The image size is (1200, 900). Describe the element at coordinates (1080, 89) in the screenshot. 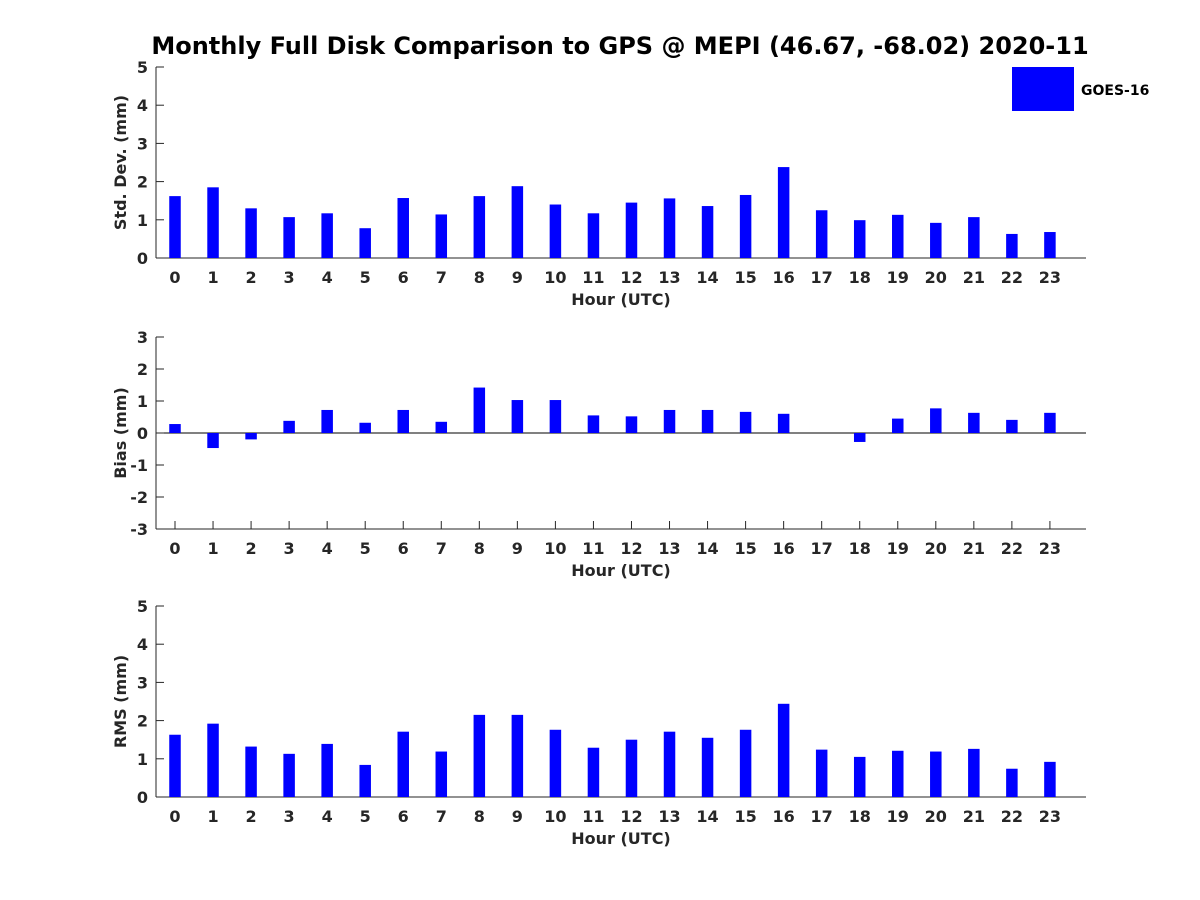

I see `legend: GOES-16` at that location.